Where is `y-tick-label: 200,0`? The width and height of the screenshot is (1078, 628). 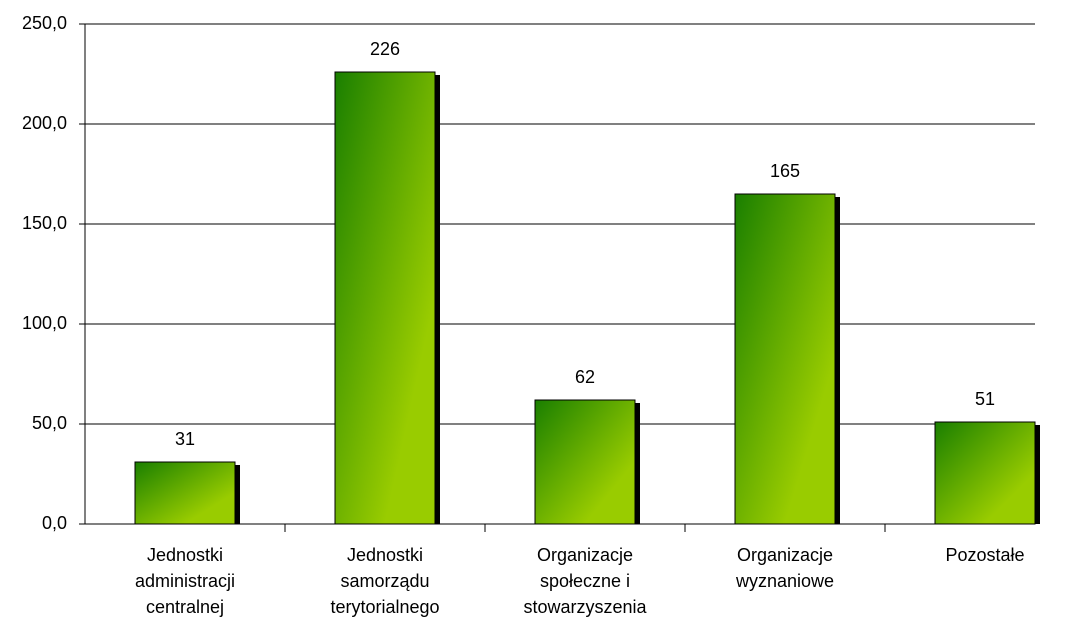 y-tick-label: 200,0 is located at coordinates (44, 123).